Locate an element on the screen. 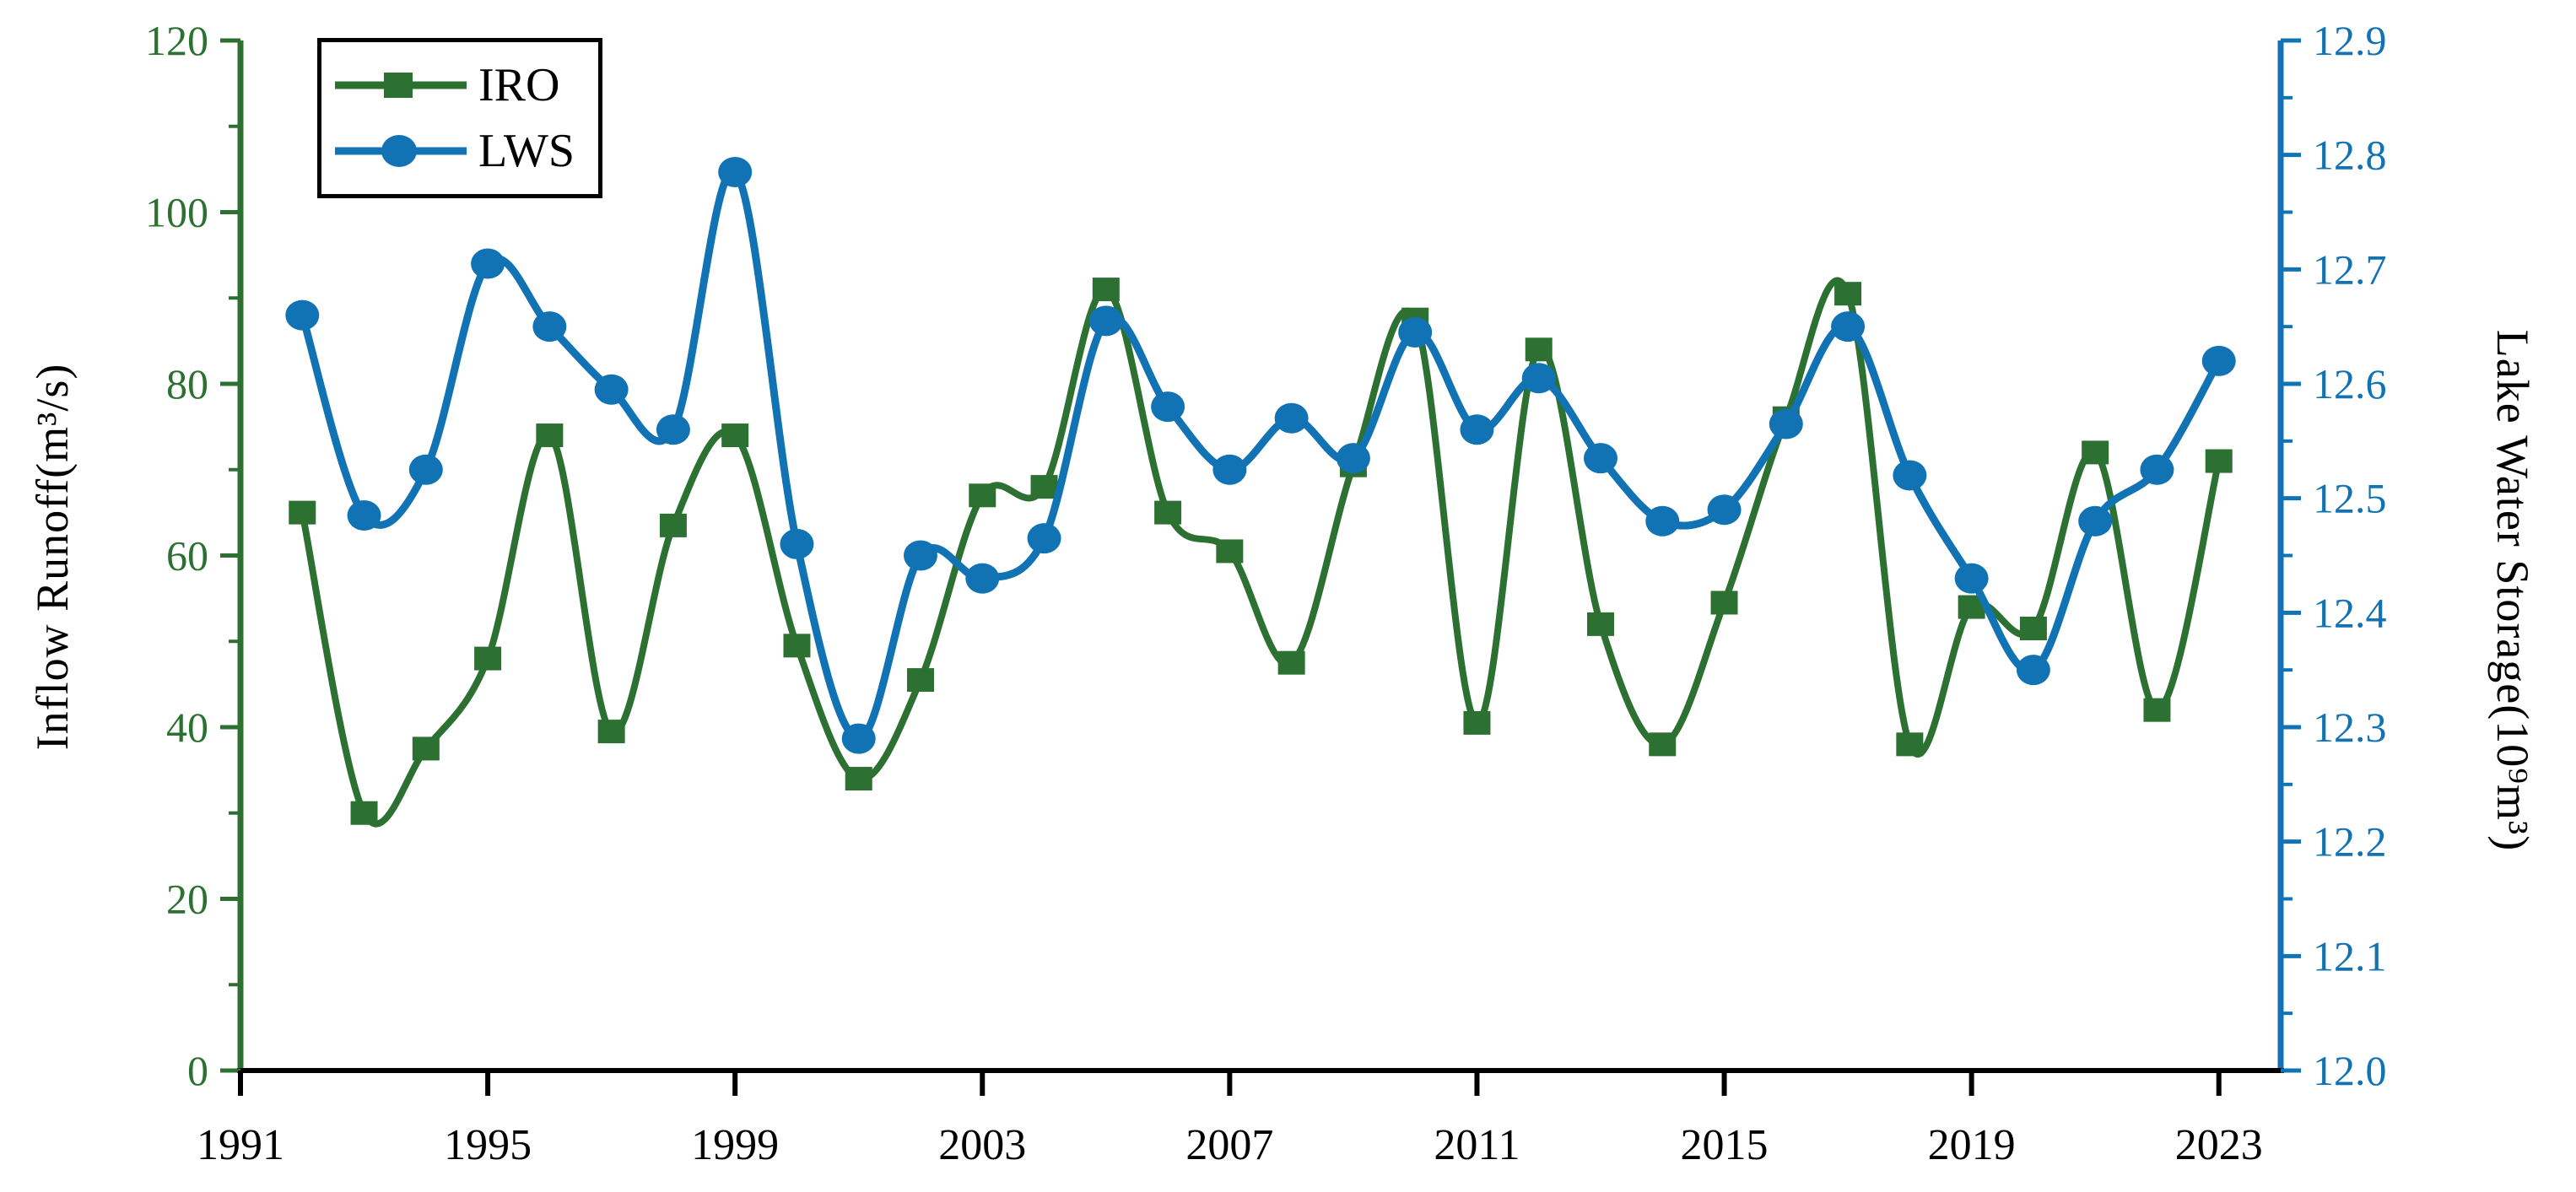 Image resolution: width=2576 pixels, height=1192 pixels. x-axis-ticks: 1991 1995 1999 2003 2007 2011 2015 2019 2023 is located at coordinates (1230, 1120).